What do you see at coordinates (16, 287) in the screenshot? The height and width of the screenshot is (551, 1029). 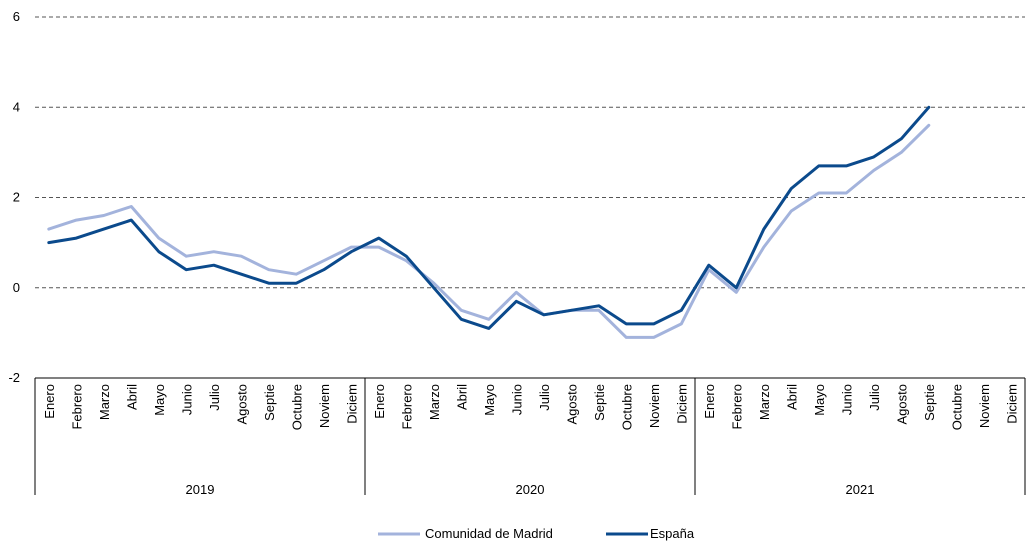 I see `y-tick-label: 0` at bounding box center [16, 287].